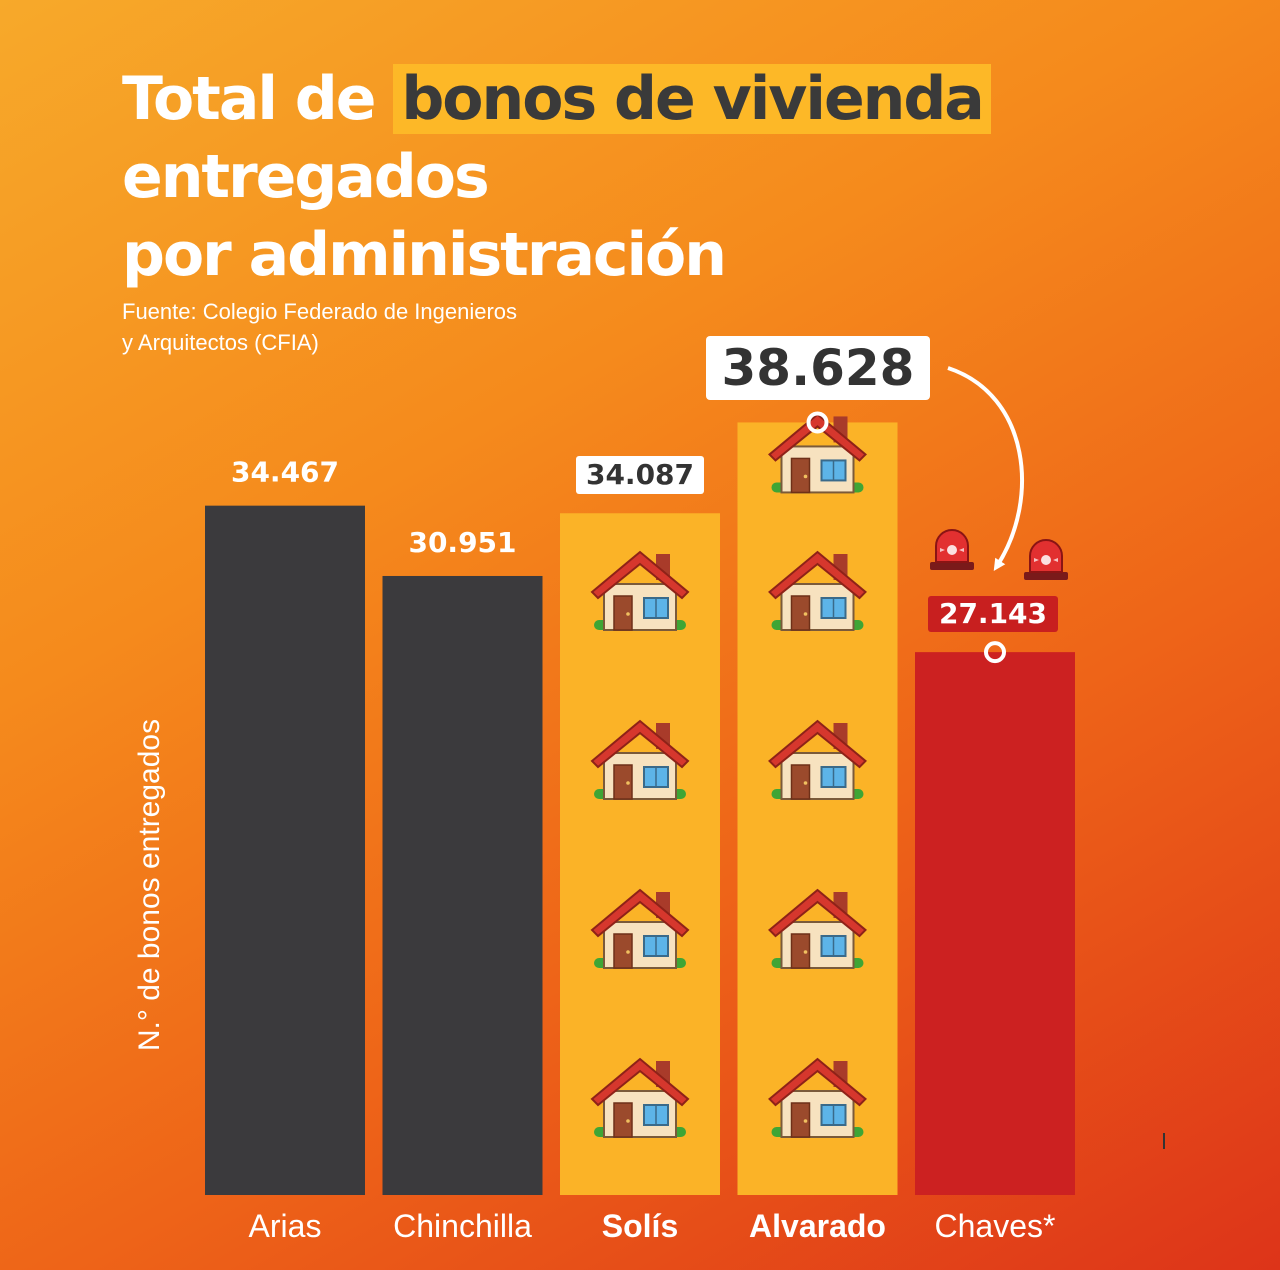  What do you see at coordinates (995, 652) in the screenshot?
I see `marker-ring-chaves` at bounding box center [995, 652].